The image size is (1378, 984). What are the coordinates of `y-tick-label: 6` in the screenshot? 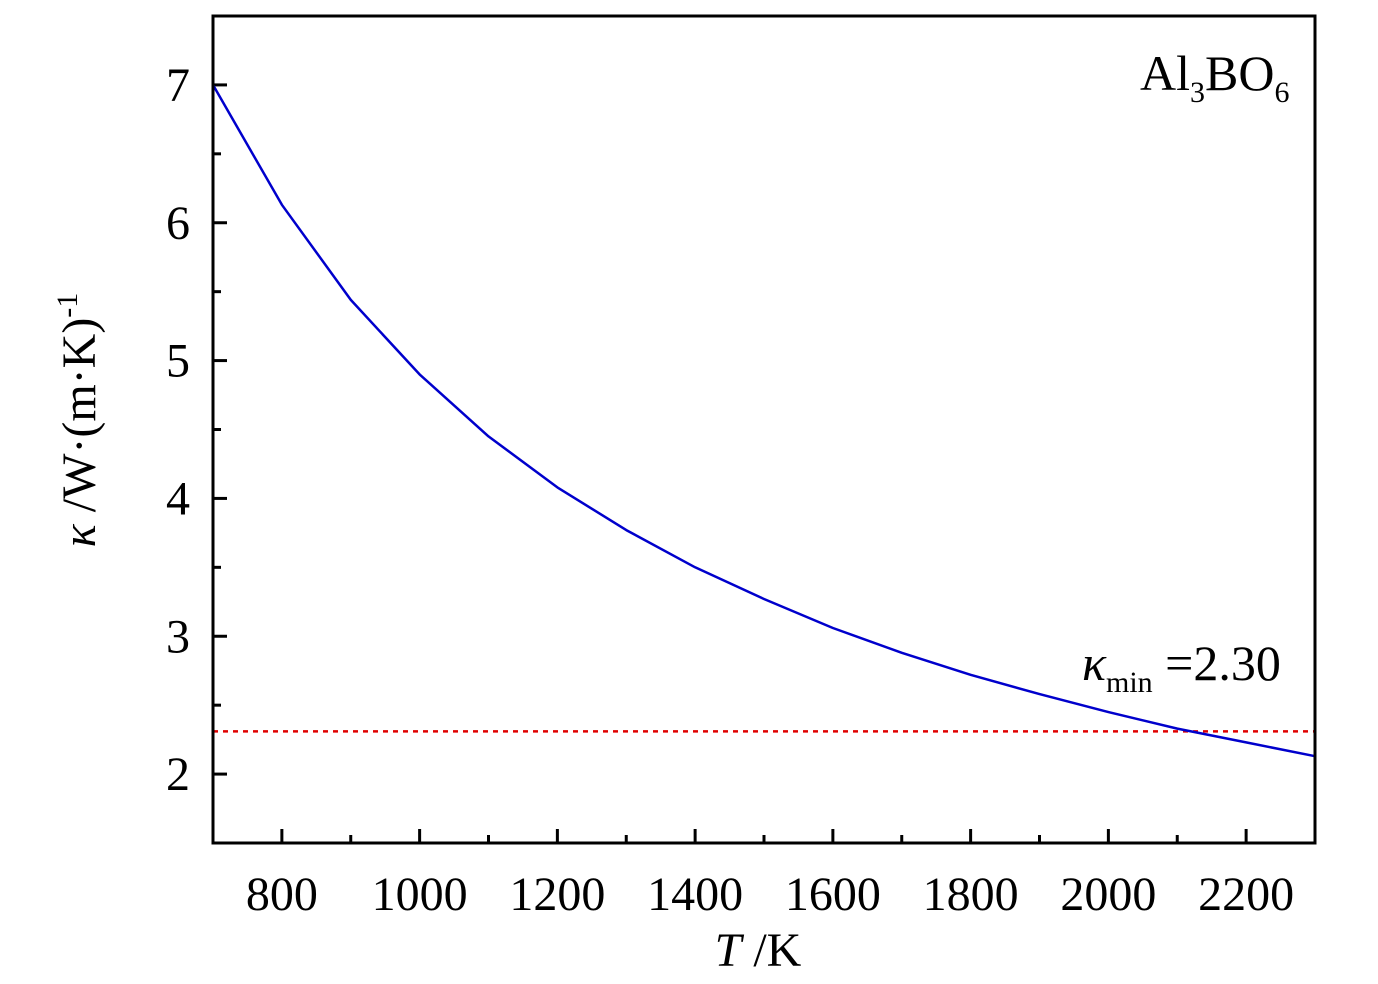 It's located at (178, 223).